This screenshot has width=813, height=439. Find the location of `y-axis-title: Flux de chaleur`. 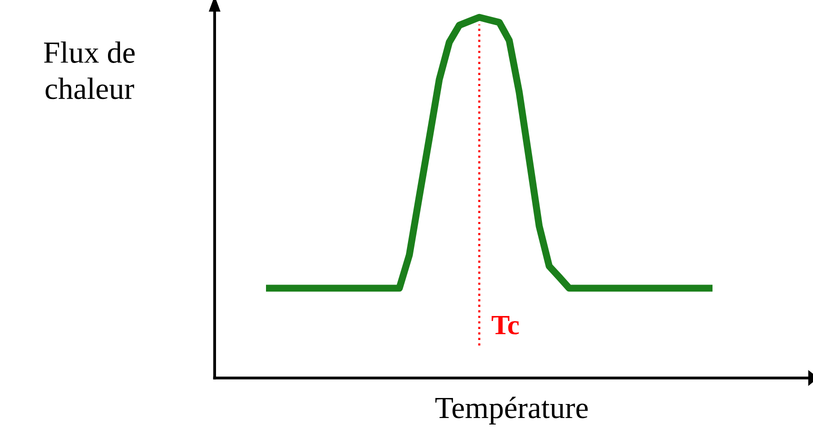

y-axis-title: Flux de chaleur is located at coordinates (89, 70).